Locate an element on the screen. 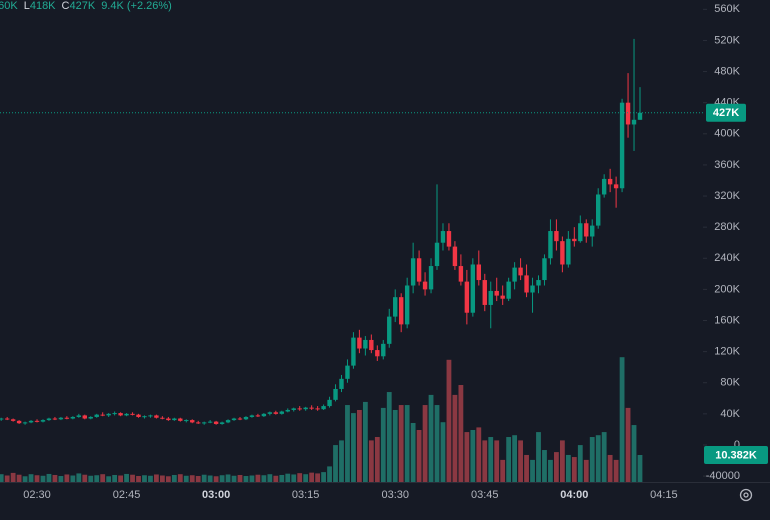 This screenshot has width=770, height=520. last-volume-tag is located at coordinates (736, 455).